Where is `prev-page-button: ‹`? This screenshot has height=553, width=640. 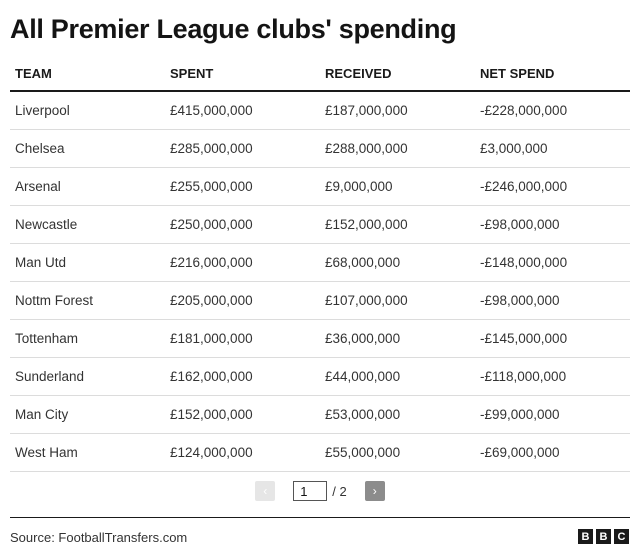 prev-page-button: ‹ is located at coordinates (265, 491).